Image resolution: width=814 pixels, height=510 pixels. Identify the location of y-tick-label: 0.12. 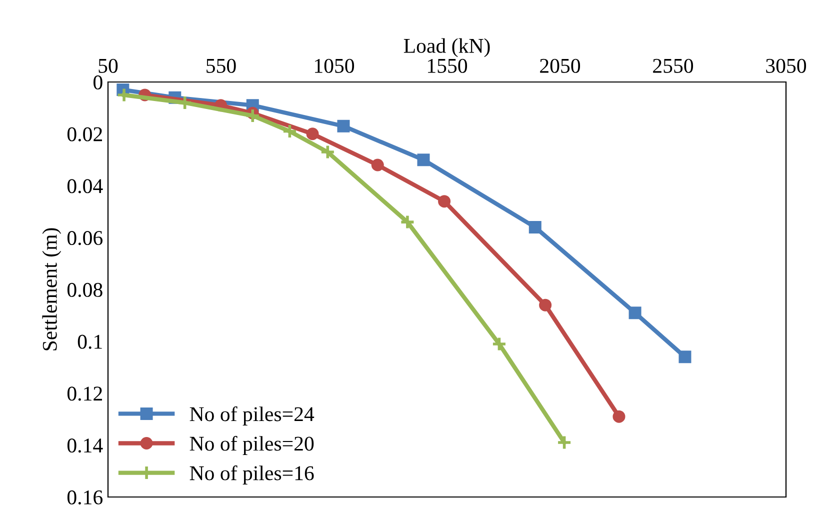
(84, 393).